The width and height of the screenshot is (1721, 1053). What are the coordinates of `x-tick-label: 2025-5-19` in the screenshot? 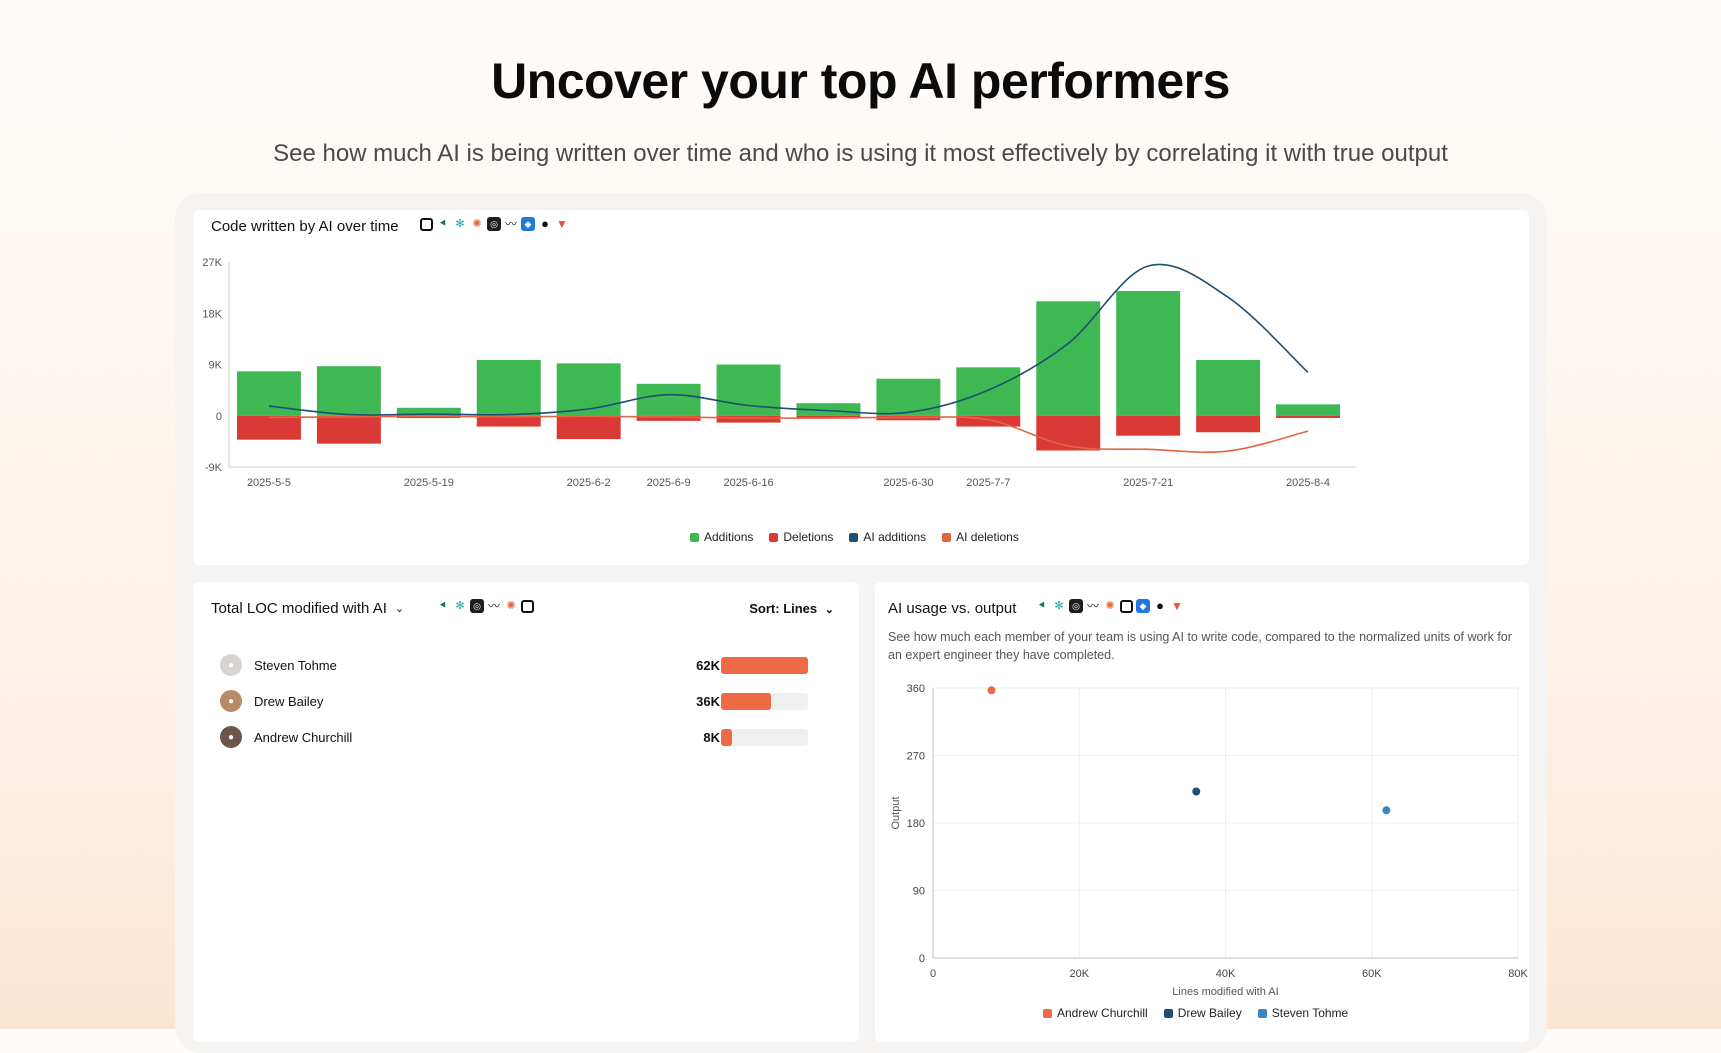 It's located at (429, 483).